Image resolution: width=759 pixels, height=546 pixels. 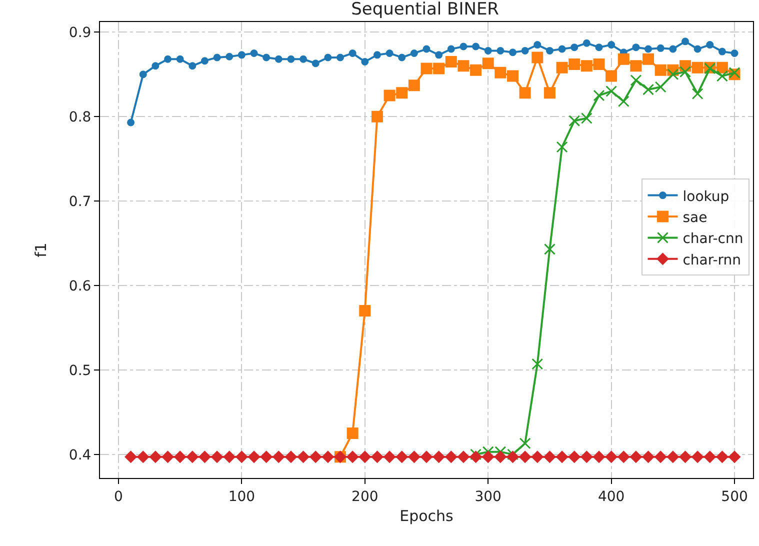 What do you see at coordinates (80, 370) in the screenshot?
I see `y-tick-label: 0.5` at bounding box center [80, 370].